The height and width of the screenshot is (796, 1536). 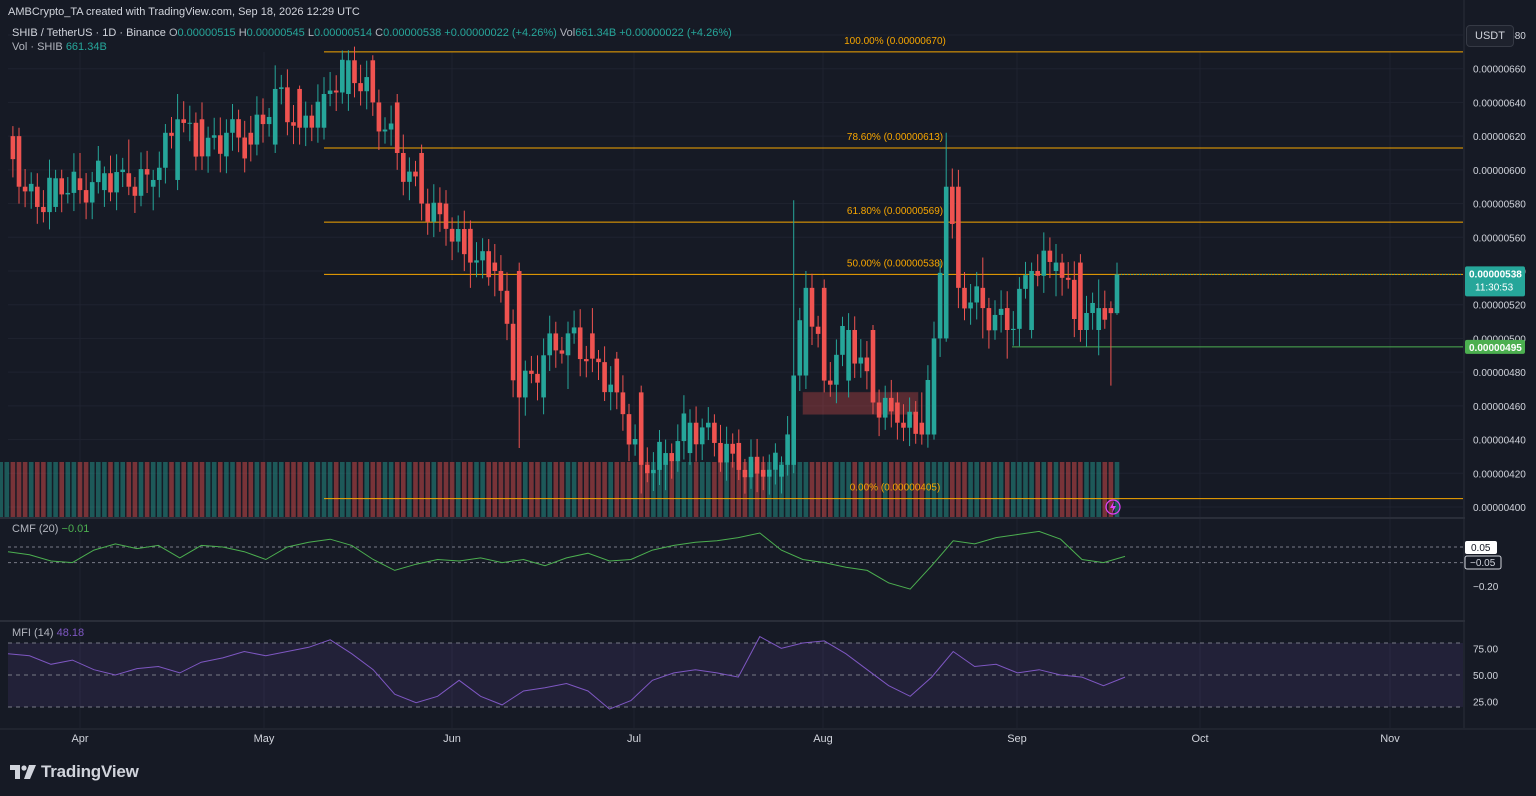 What do you see at coordinates (1390, 739) in the screenshot?
I see `time-tick: Nov` at bounding box center [1390, 739].